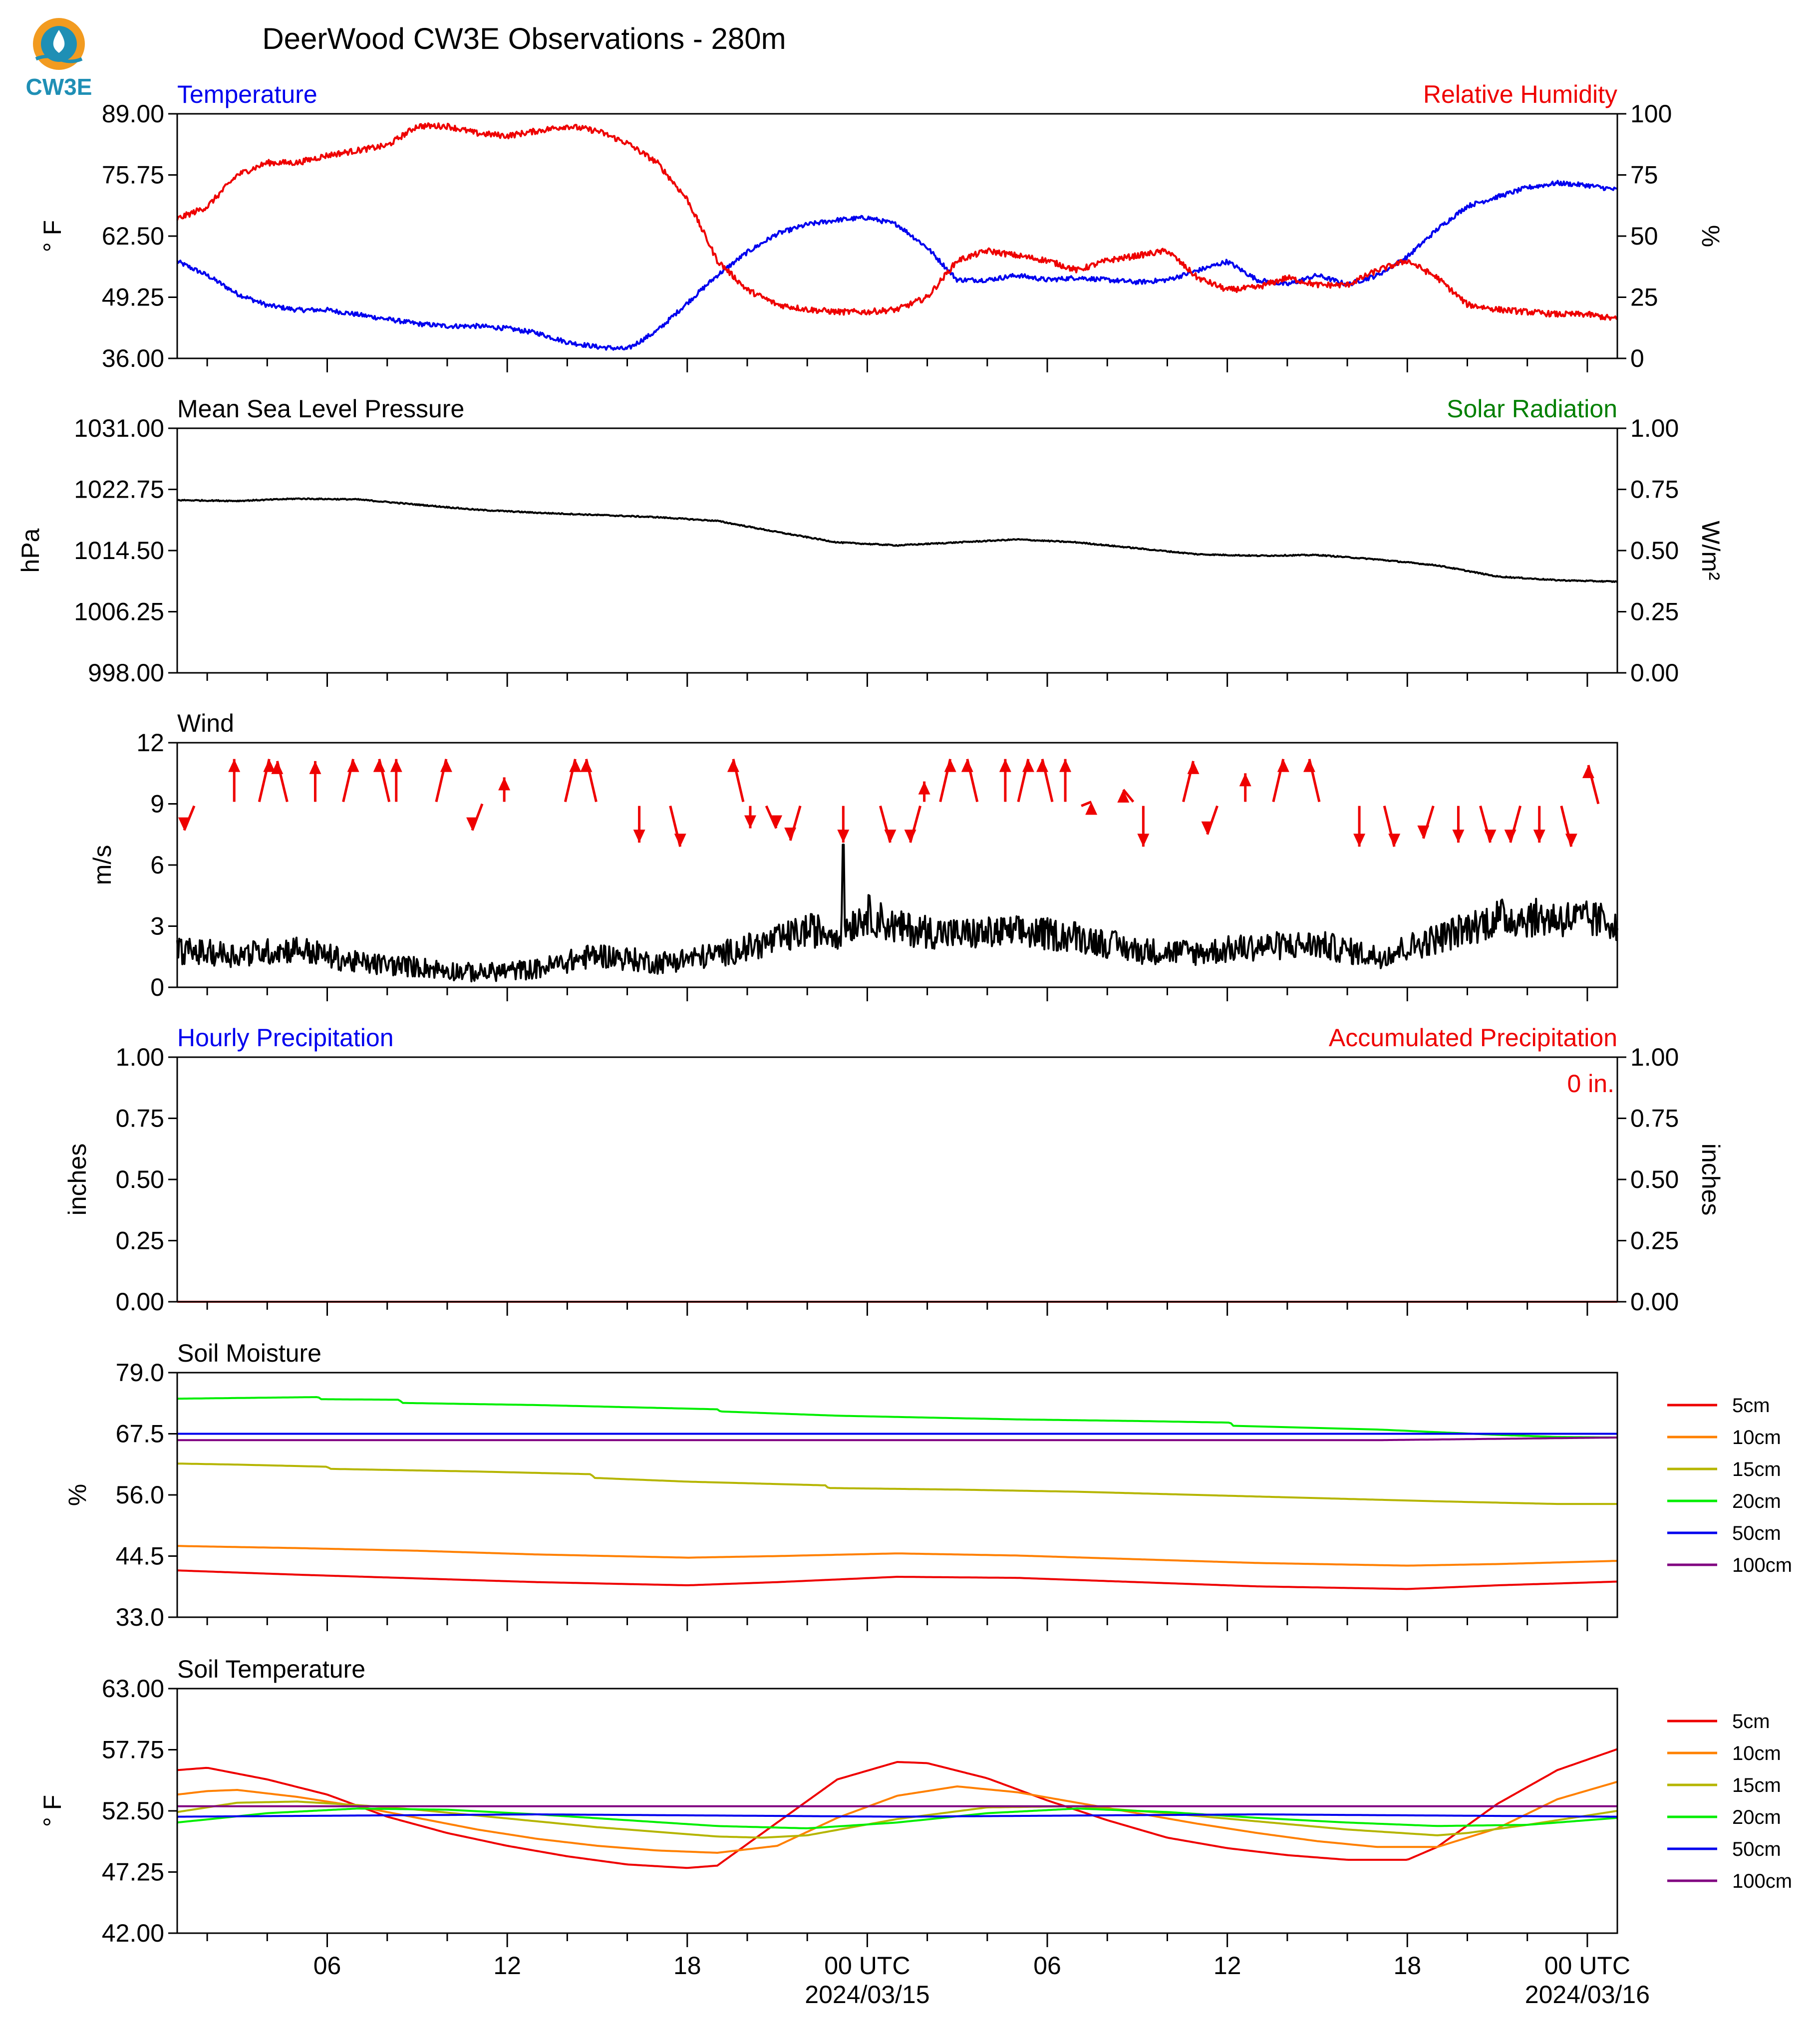 The image size is (1820, 2028). I want to click on y-axis-label-left: ° F, so click(52, 1811).